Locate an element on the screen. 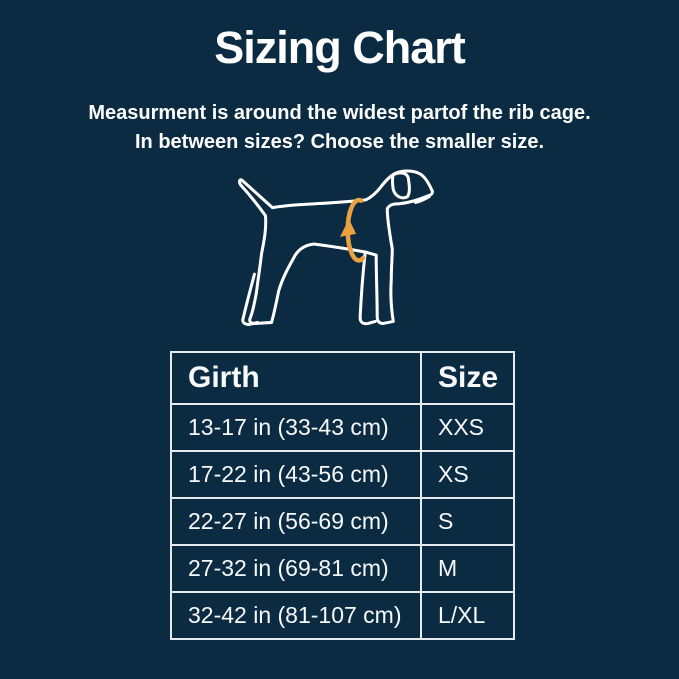 The height and width of the screenshot is (679, 679). girth-cell: 17-22 in (43-56 cm) is located at coordinates (296, 474).